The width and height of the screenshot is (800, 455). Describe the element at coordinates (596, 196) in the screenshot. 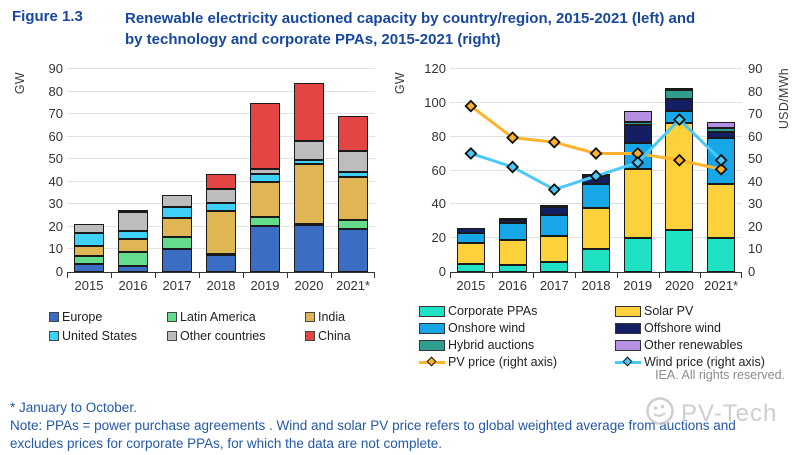

I see `bar-segment-onshore-wind-2018` at that location.